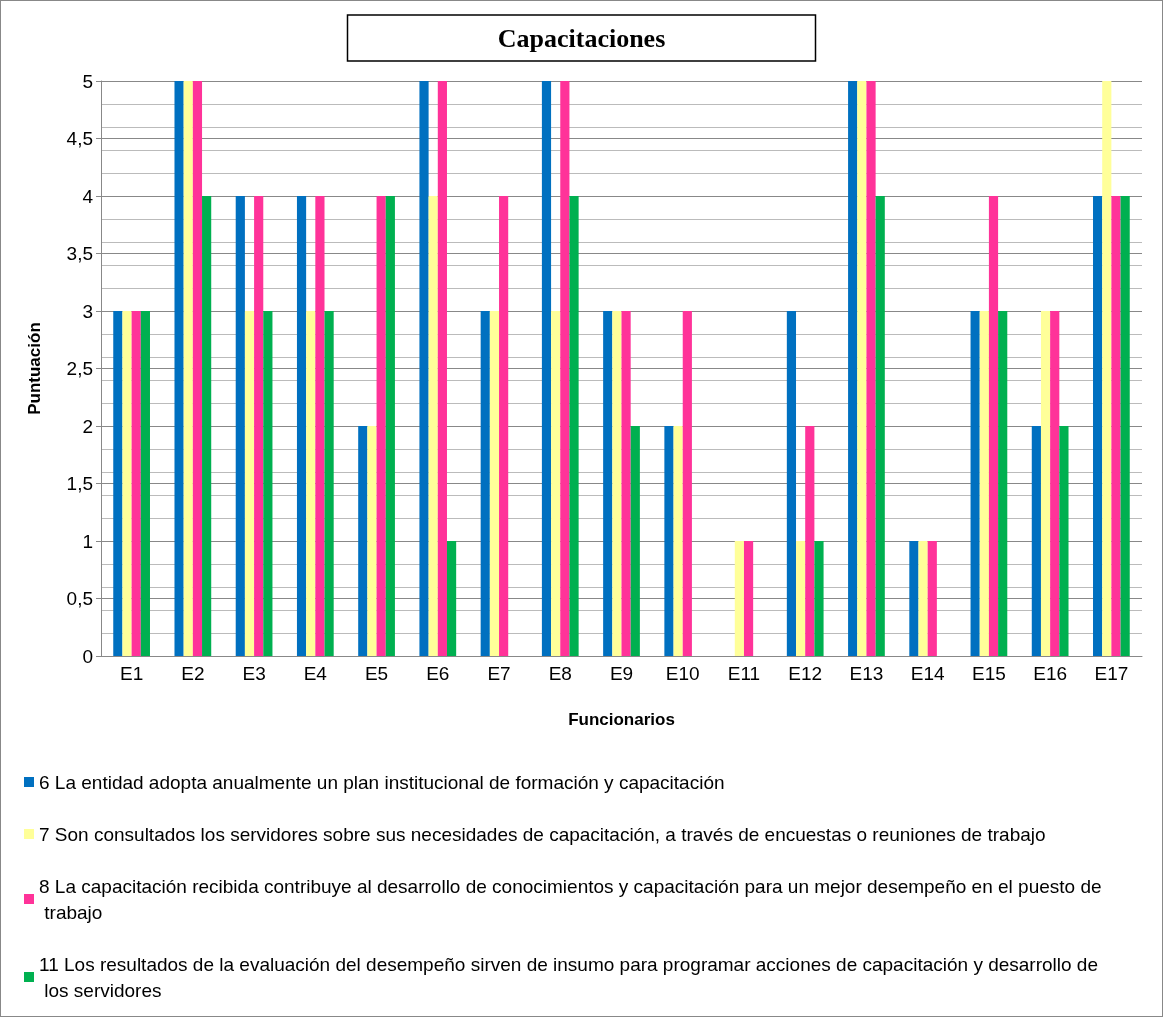 This screenshot has height=1017, width=1163. Describe the element at coordinates (193, 673) in the screenshot. I see `x-tick-label: E2` at that location.